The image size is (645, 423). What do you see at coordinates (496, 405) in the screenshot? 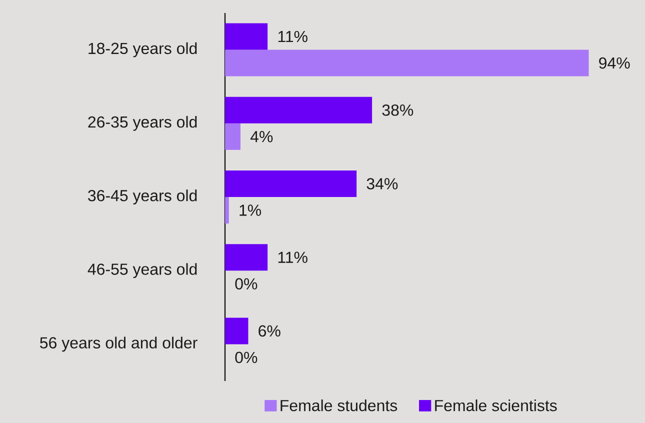
I see `legend-label: Female scientists` at bounding box center [496, 405].